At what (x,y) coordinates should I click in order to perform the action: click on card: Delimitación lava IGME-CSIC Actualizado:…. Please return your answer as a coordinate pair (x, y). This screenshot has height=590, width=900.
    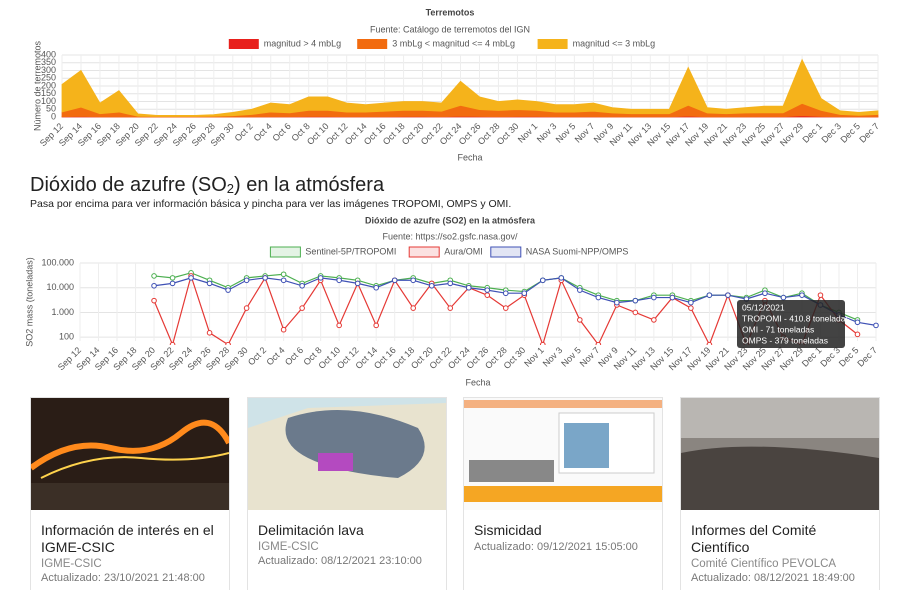
    Looking at the image, I should click on (347, 493).